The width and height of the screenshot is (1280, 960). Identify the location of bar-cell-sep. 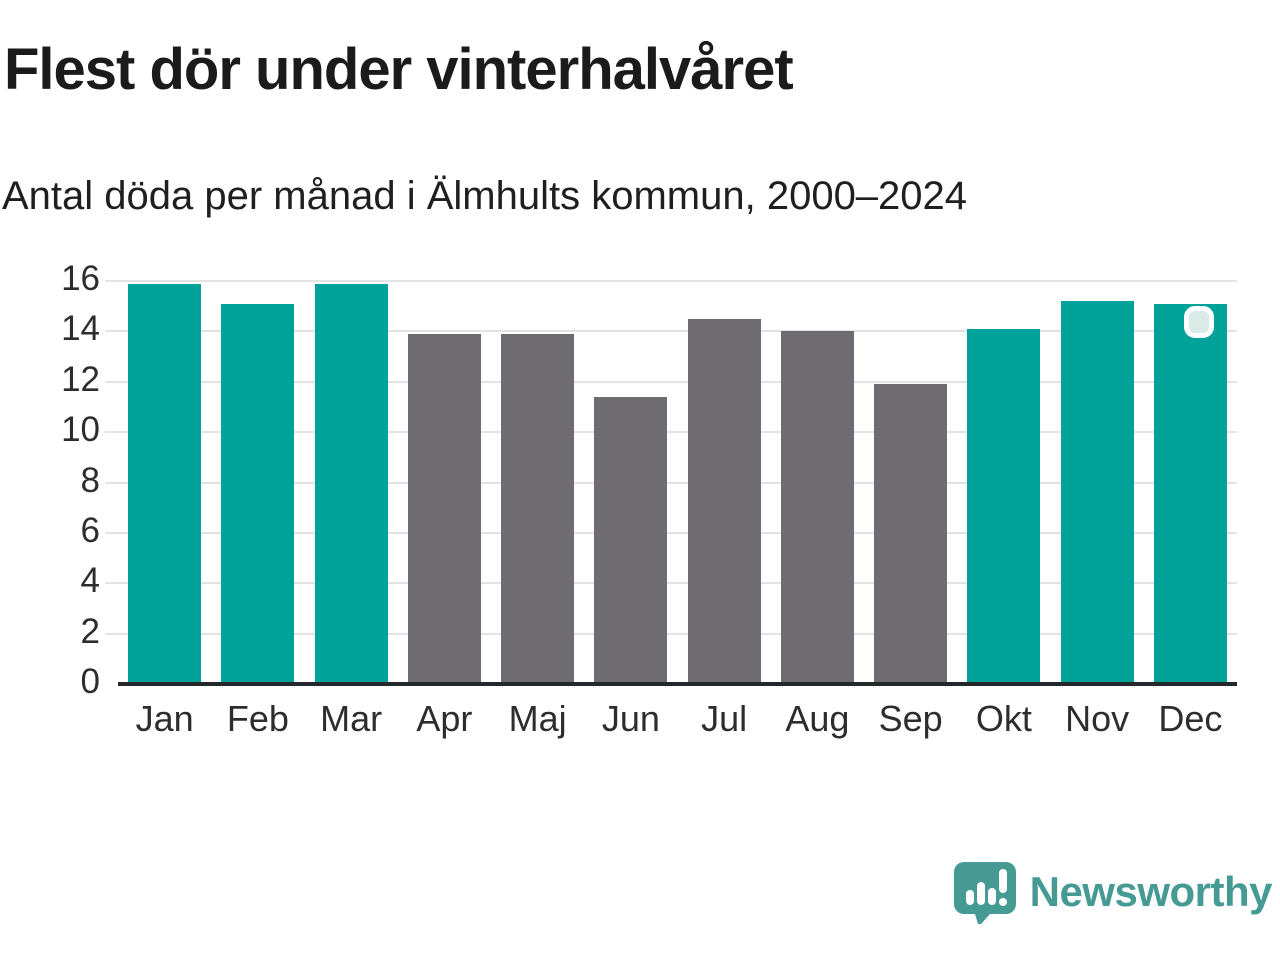
(910, 482).